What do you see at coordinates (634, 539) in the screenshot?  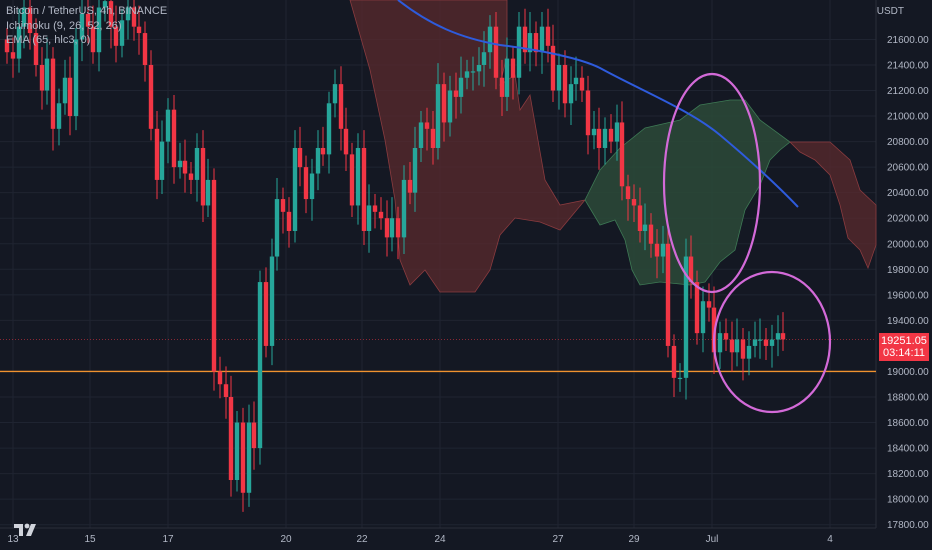 I see `date-tick-label: 29` at bounding box center [634, 539].